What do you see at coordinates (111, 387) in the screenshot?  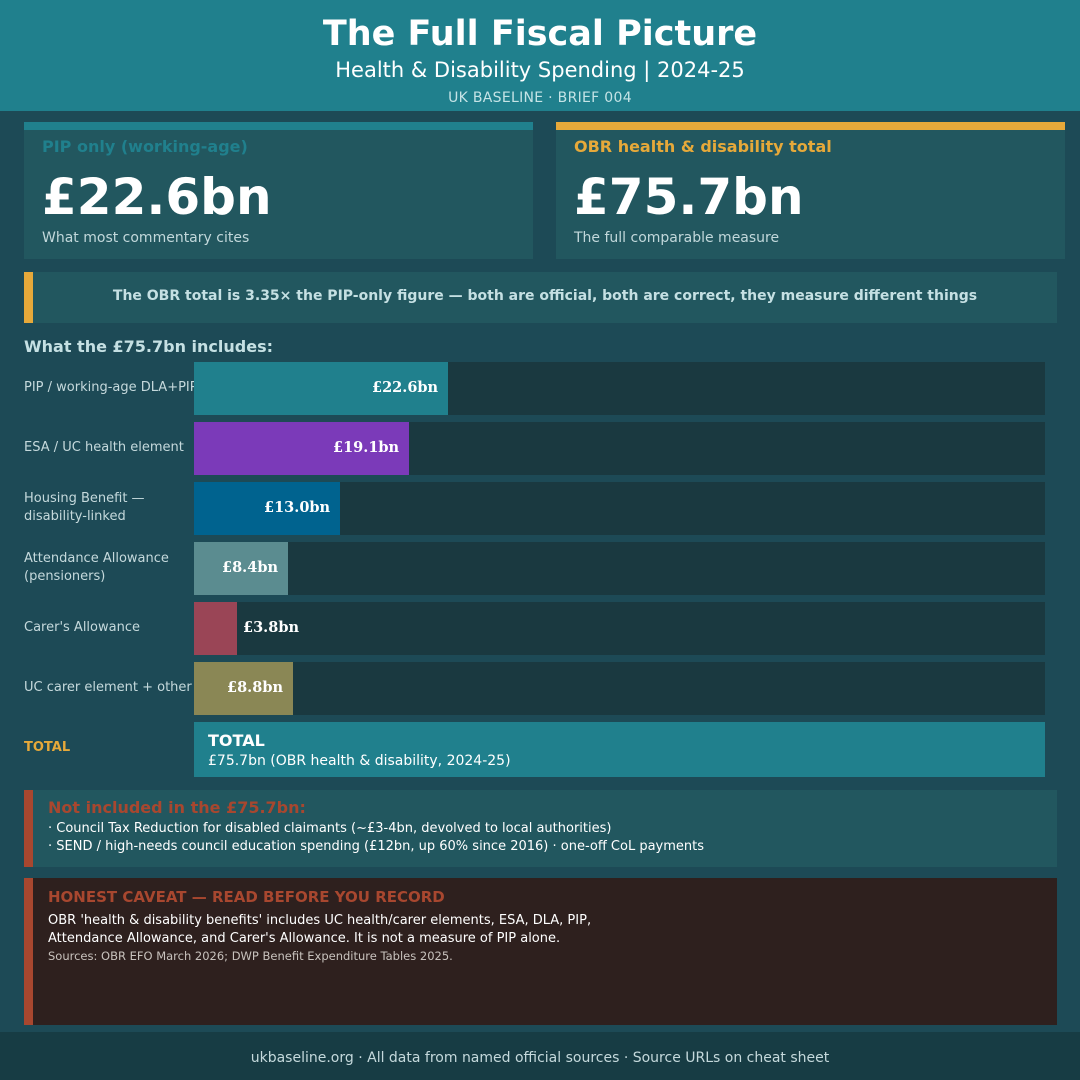 I see `bar-category-label: PIP / working-age DLA+PIP` at bounding box center [111, 387].